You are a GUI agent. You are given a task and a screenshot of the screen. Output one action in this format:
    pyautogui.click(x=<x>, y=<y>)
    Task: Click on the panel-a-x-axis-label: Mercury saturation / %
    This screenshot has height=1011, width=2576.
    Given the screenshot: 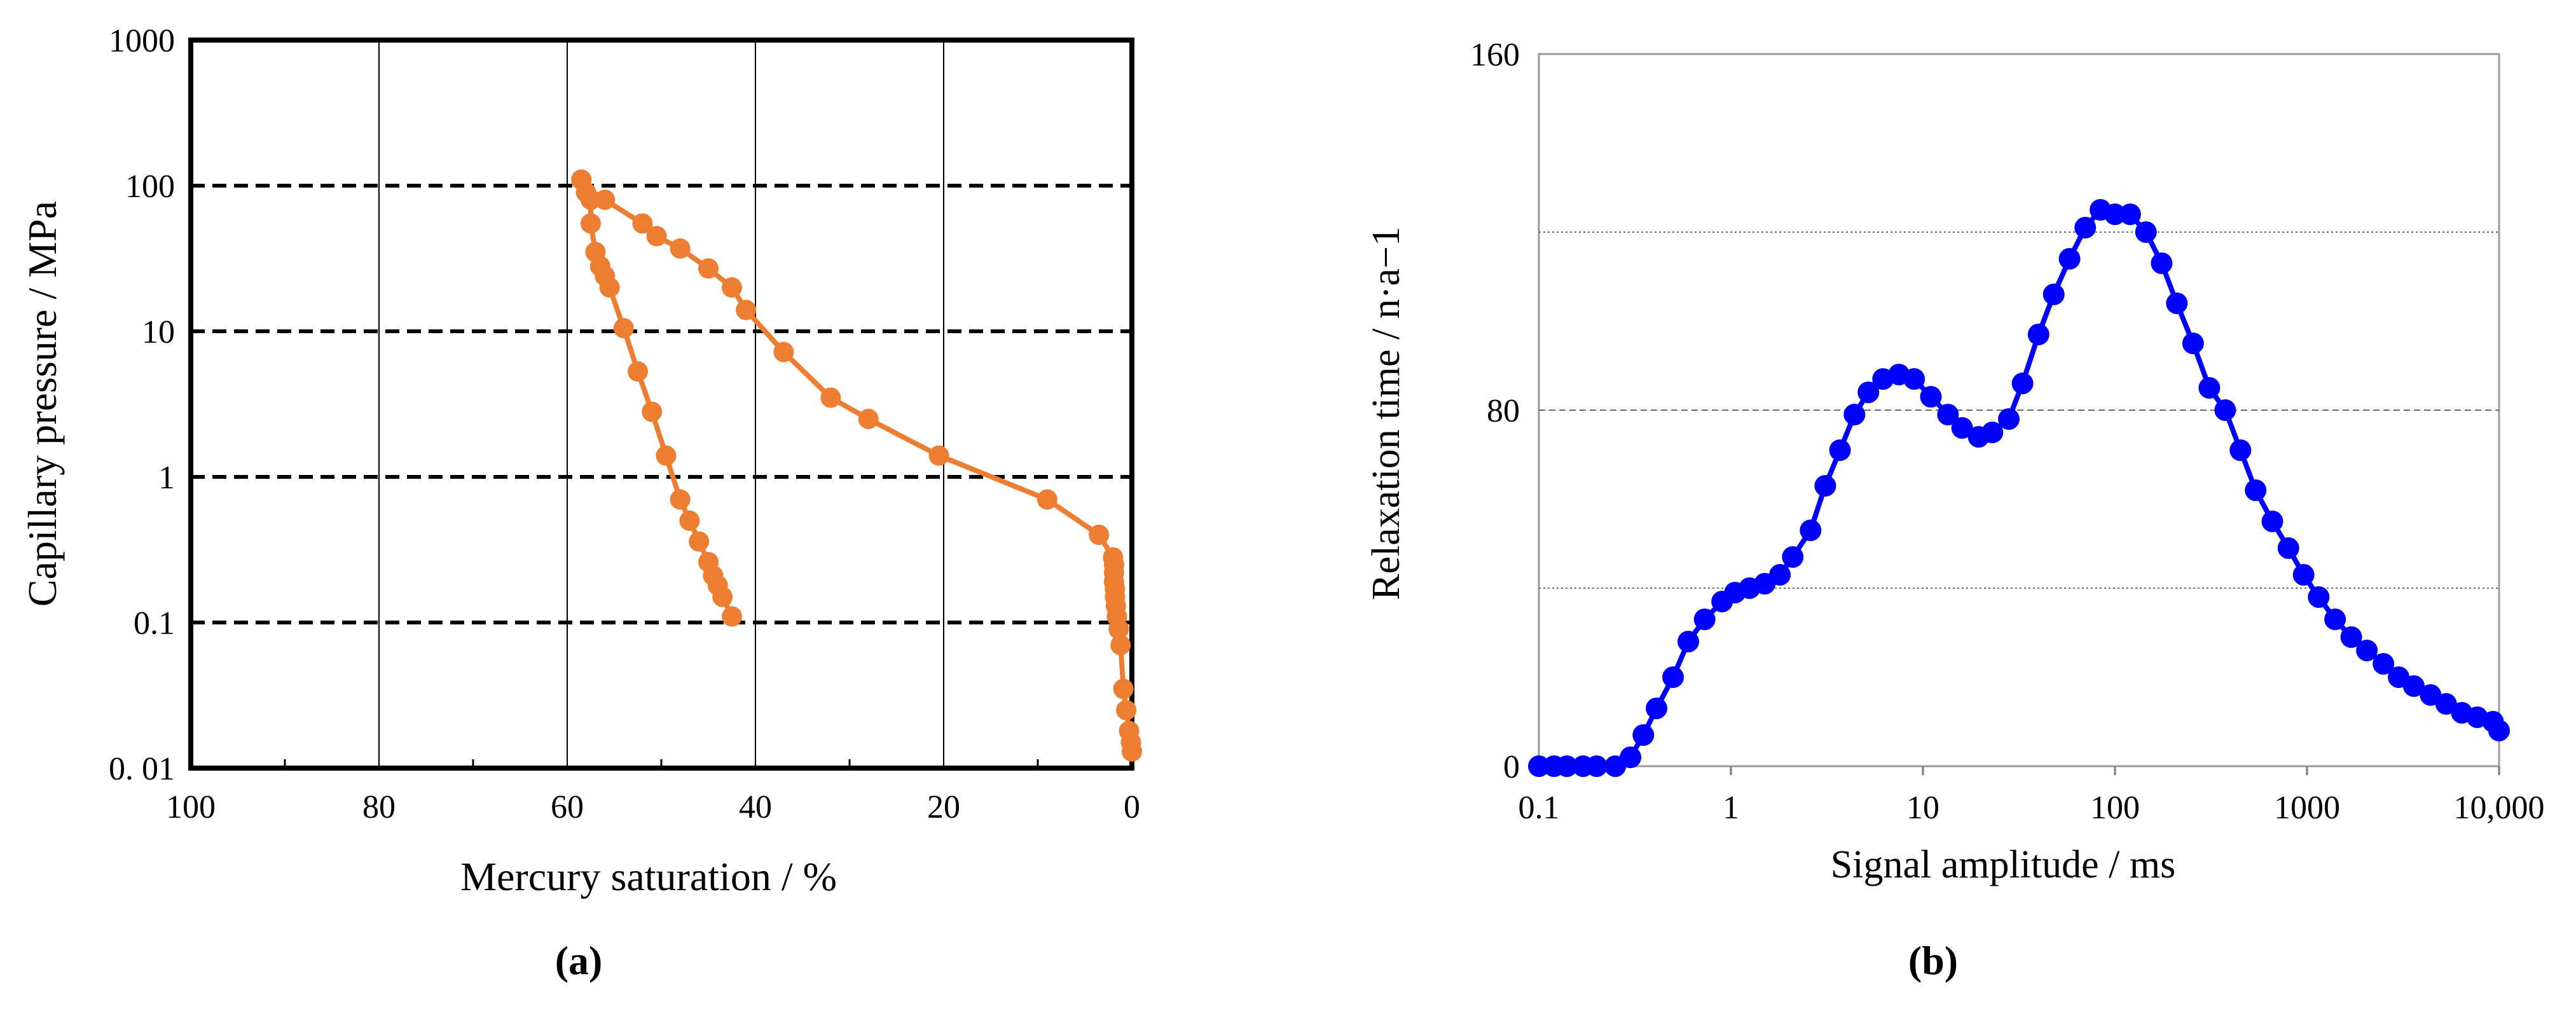 What is the action you would take?
    pyautogui.click(x=648, y=876)
    